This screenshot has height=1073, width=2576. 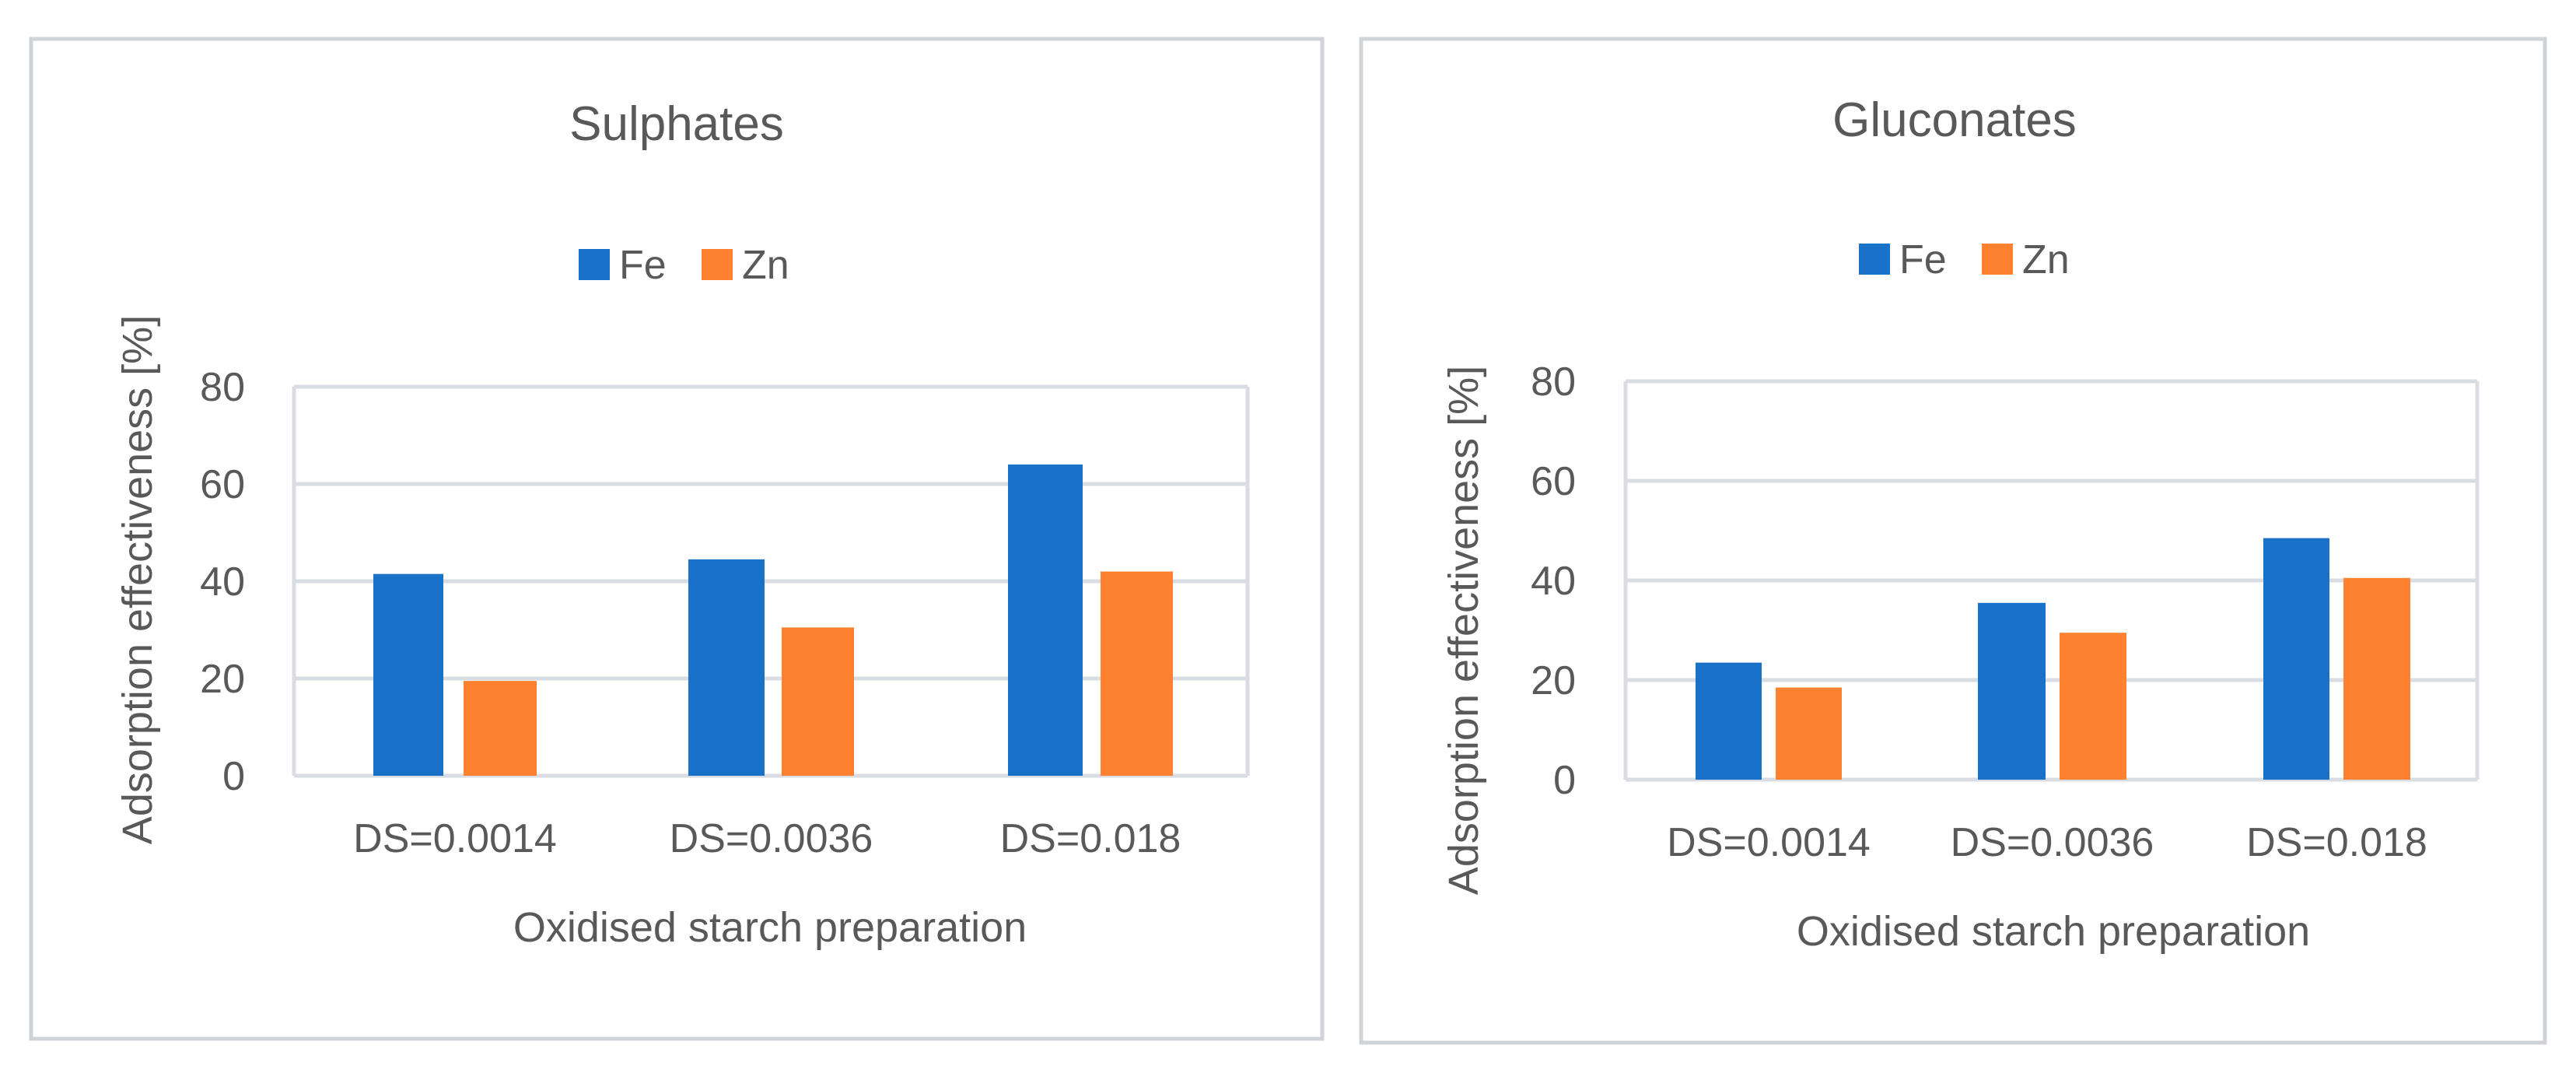 I want to click on chart-title: Gluconates, so click(x=1955, y=120).